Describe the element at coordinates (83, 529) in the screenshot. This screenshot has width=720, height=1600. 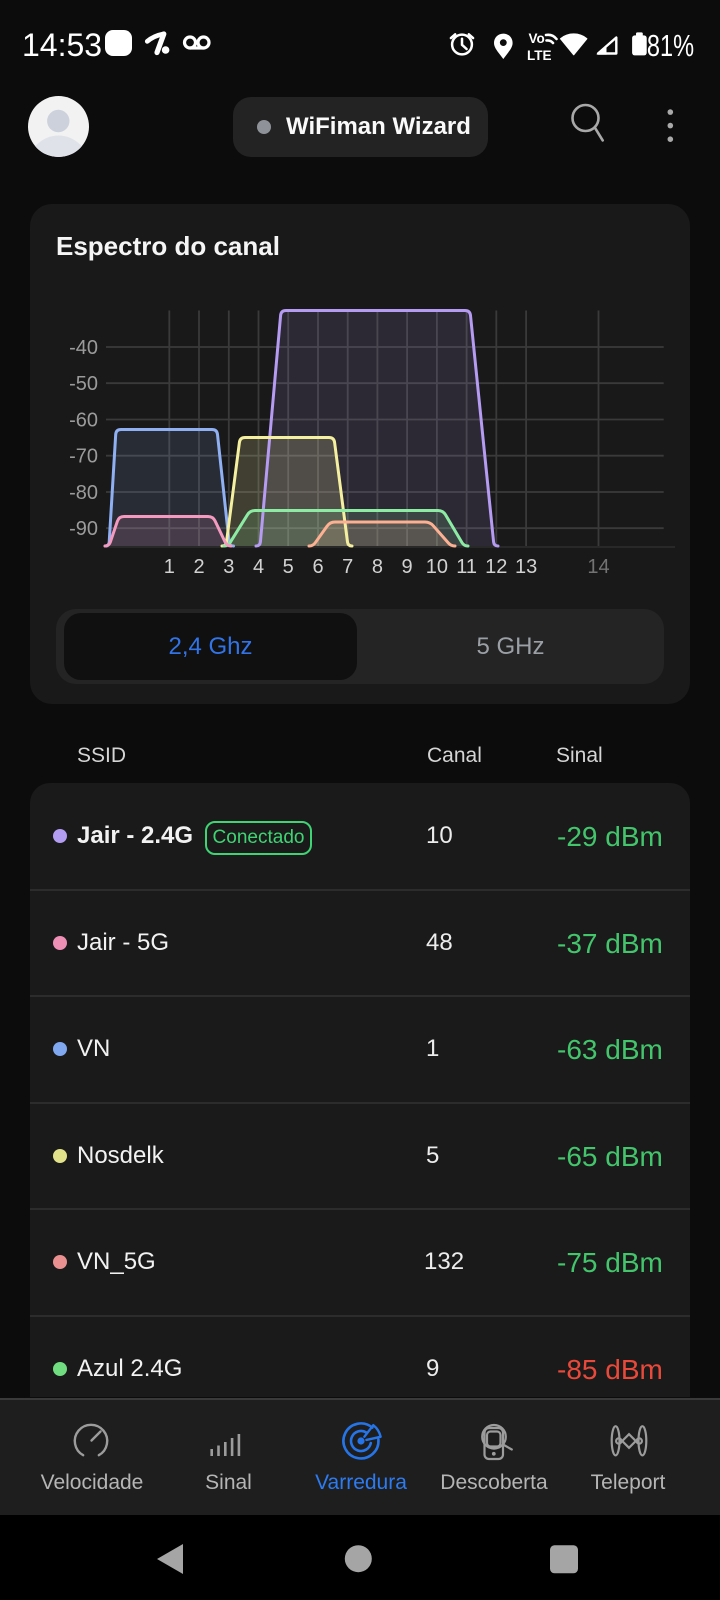
I see `svg-text: -90` at that location.